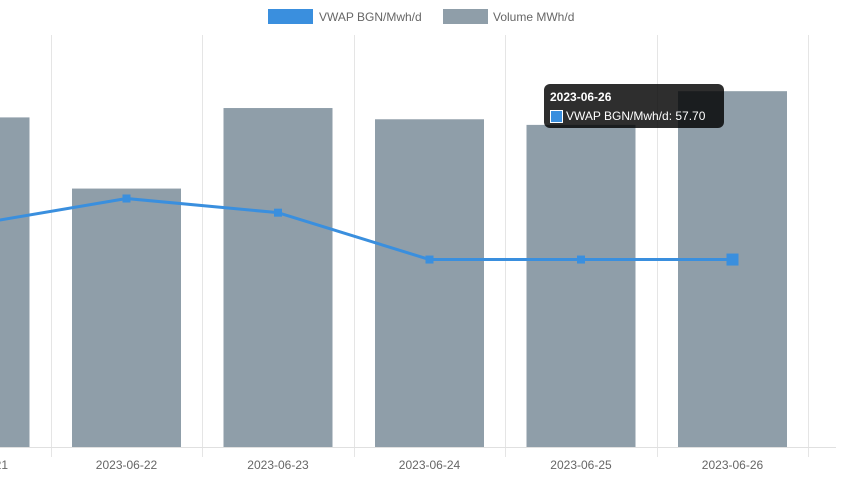 The width and height of the screenshot is (850, 480). I want to click on x-tick-label: 2023-06-26, so click(733, 465).